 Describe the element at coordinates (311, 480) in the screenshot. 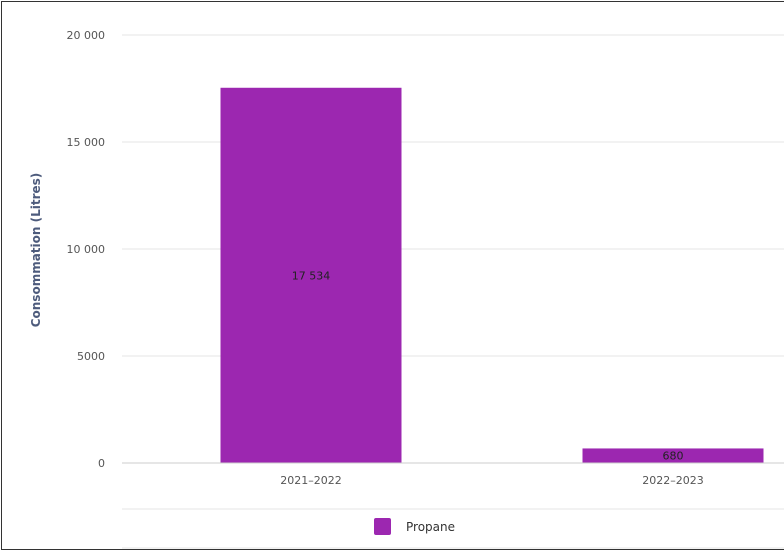

I see `x-tick-label: 2021–2022` at that location.